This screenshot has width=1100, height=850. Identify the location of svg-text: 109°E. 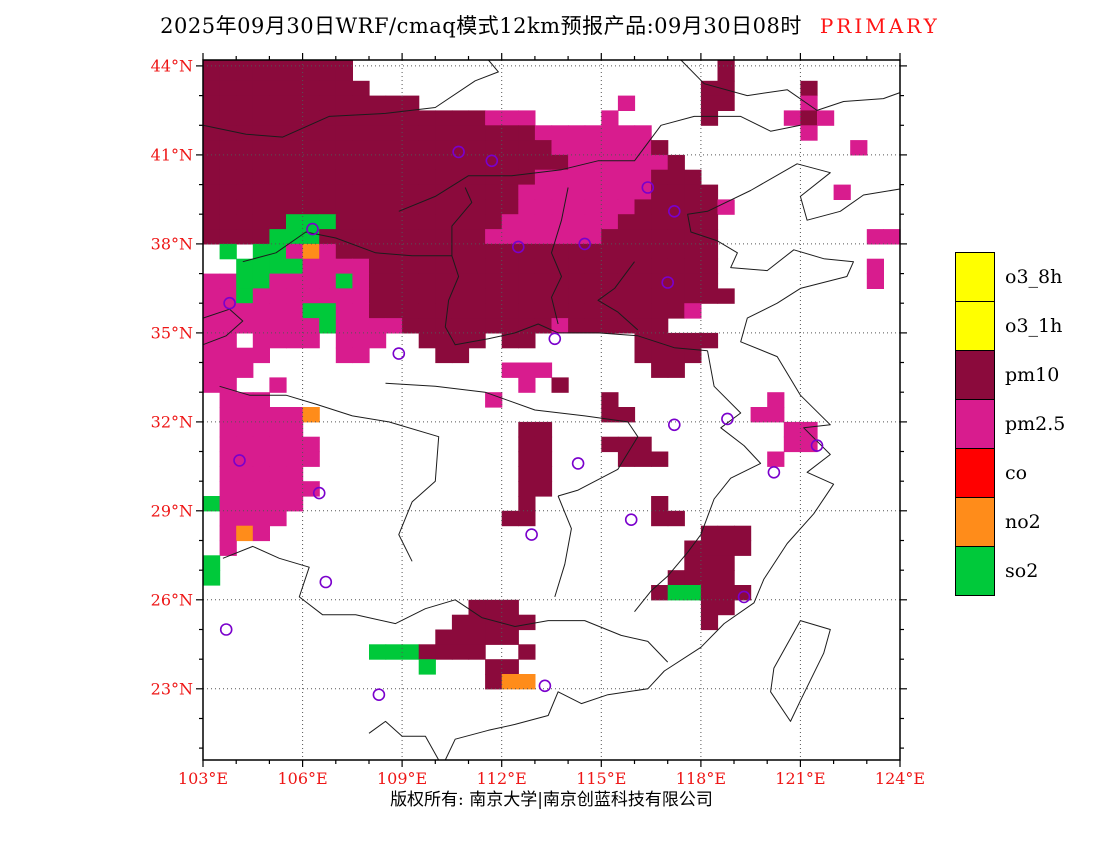
(402, 778).